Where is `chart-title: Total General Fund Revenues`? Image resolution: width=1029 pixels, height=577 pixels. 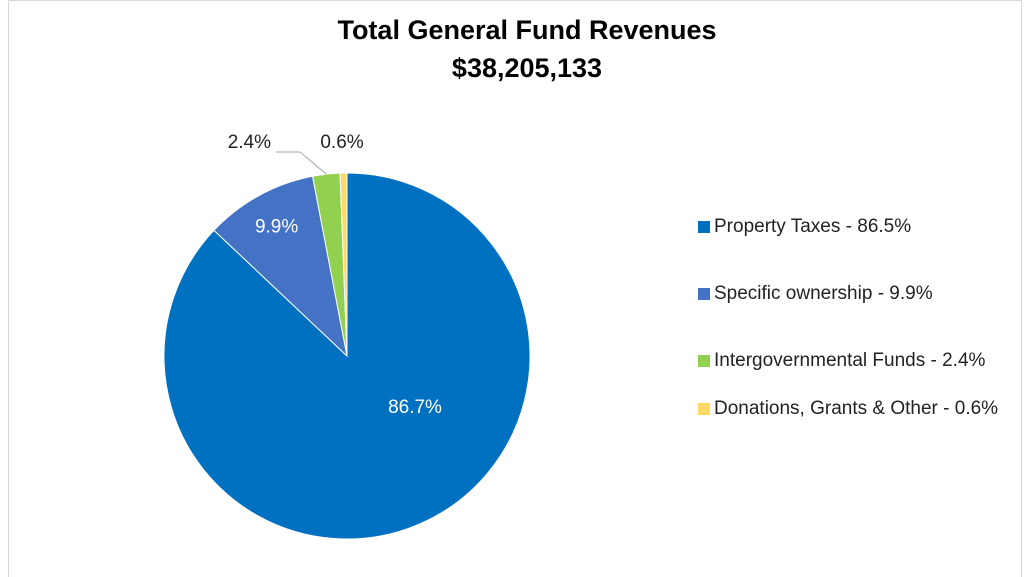 chart-title: Total General Fund Revenues is located at coordinates (526, 30).